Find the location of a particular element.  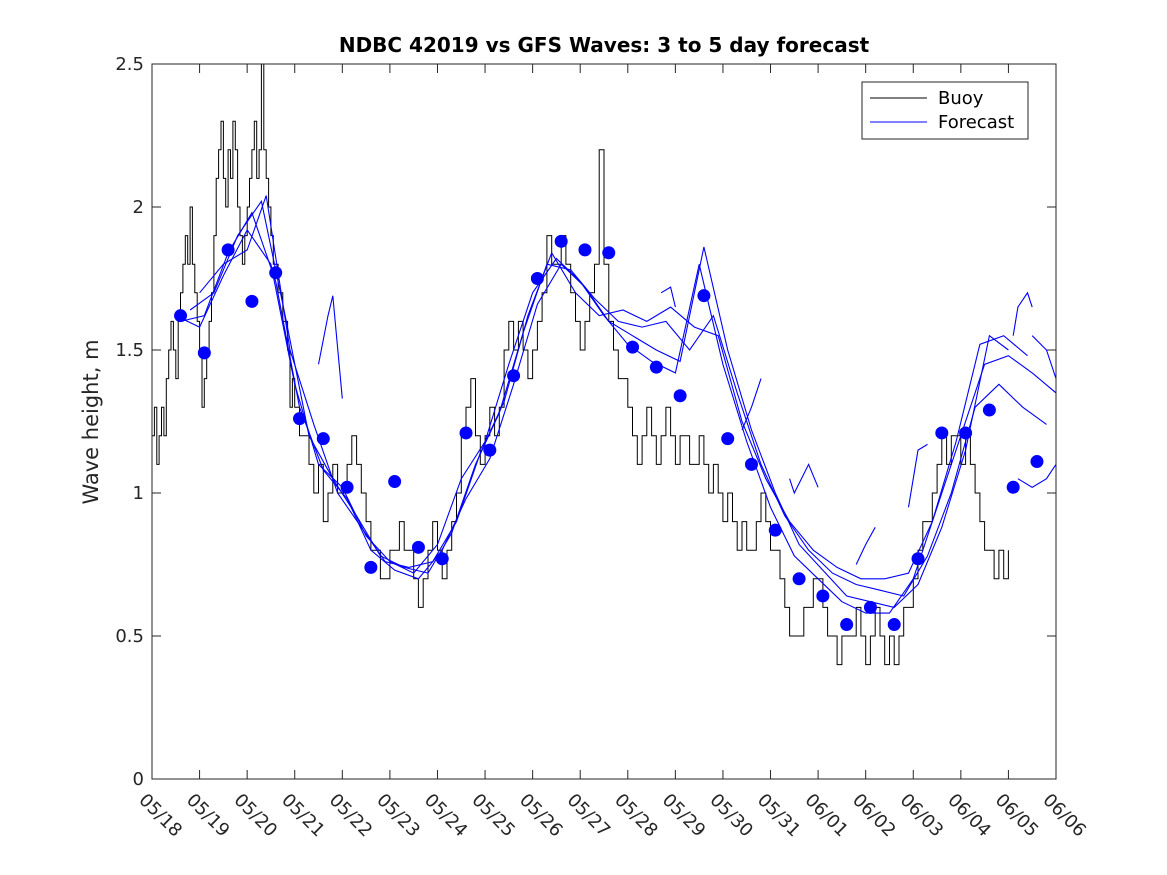

legend-label-buoy: Buoy is located at coordinates (961, 98).